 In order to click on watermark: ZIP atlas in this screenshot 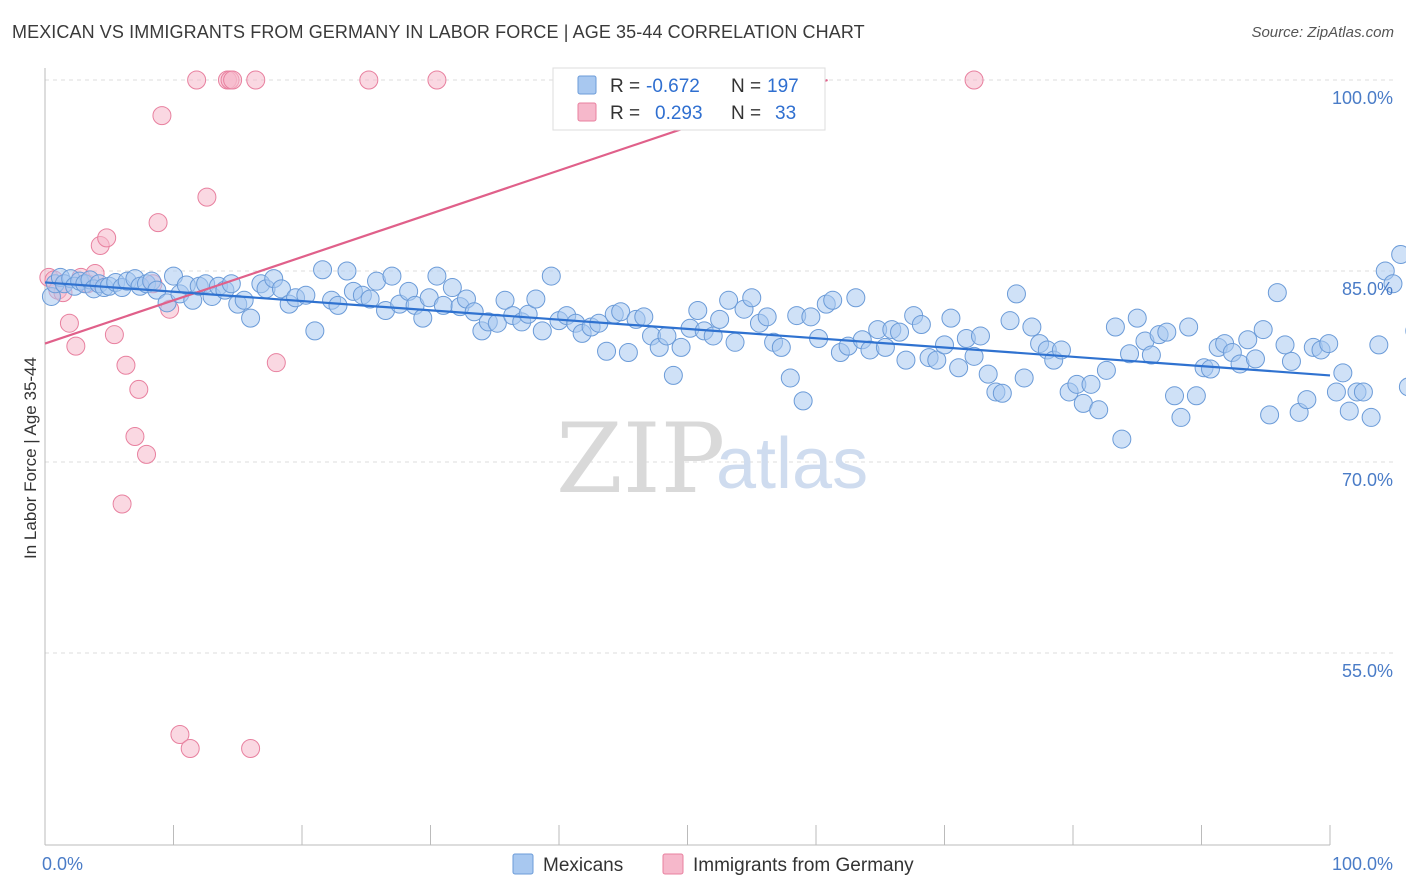, I will do `click(712, 459)`.